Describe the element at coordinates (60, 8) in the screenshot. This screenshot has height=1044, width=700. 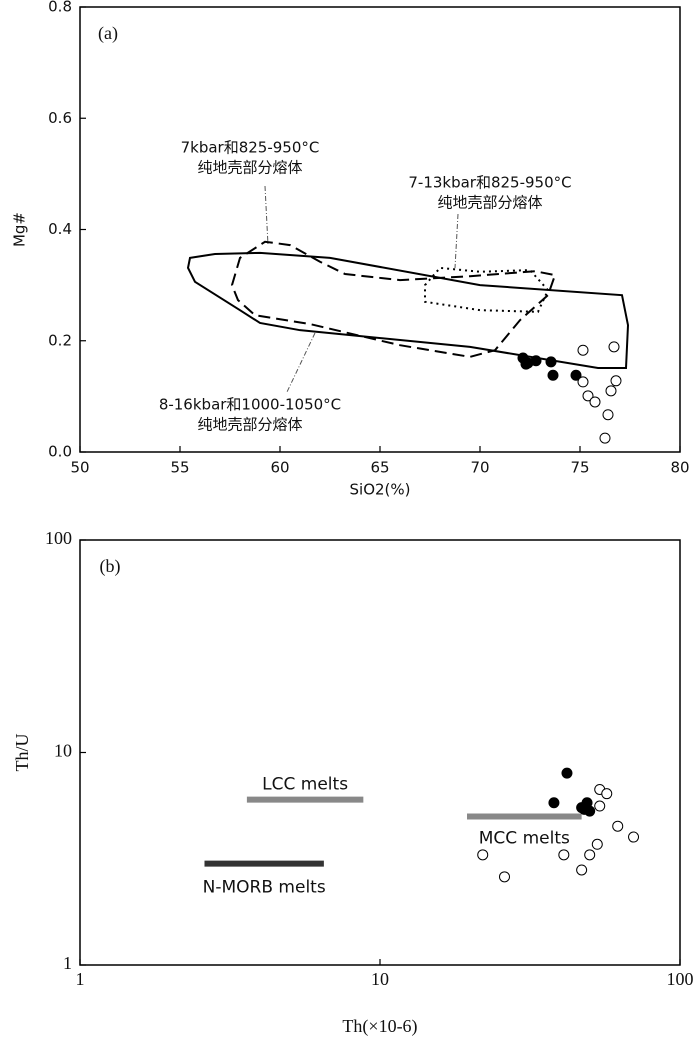
I see `y-tick-label: 0.8` at that location.